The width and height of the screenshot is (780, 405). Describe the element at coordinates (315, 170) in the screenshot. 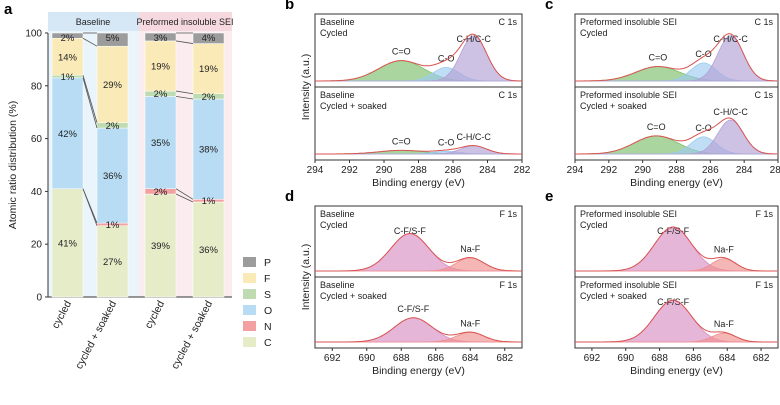

I see `x-tick-label: 294` at that location.